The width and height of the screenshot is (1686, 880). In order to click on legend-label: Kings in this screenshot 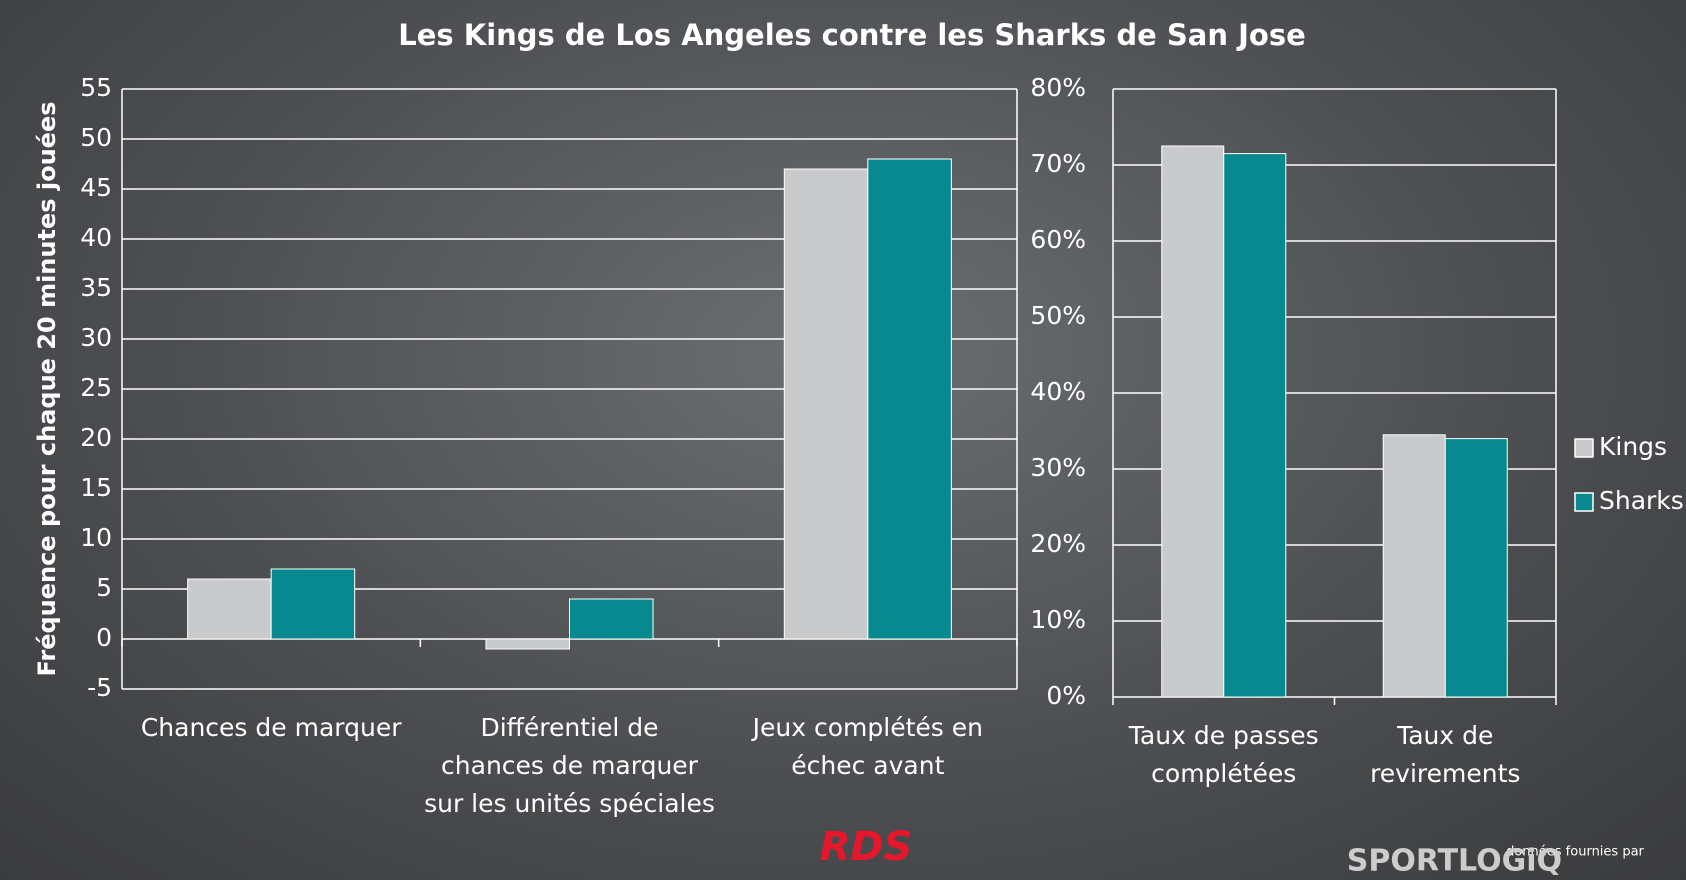, I will do `click(1633, 446)`.